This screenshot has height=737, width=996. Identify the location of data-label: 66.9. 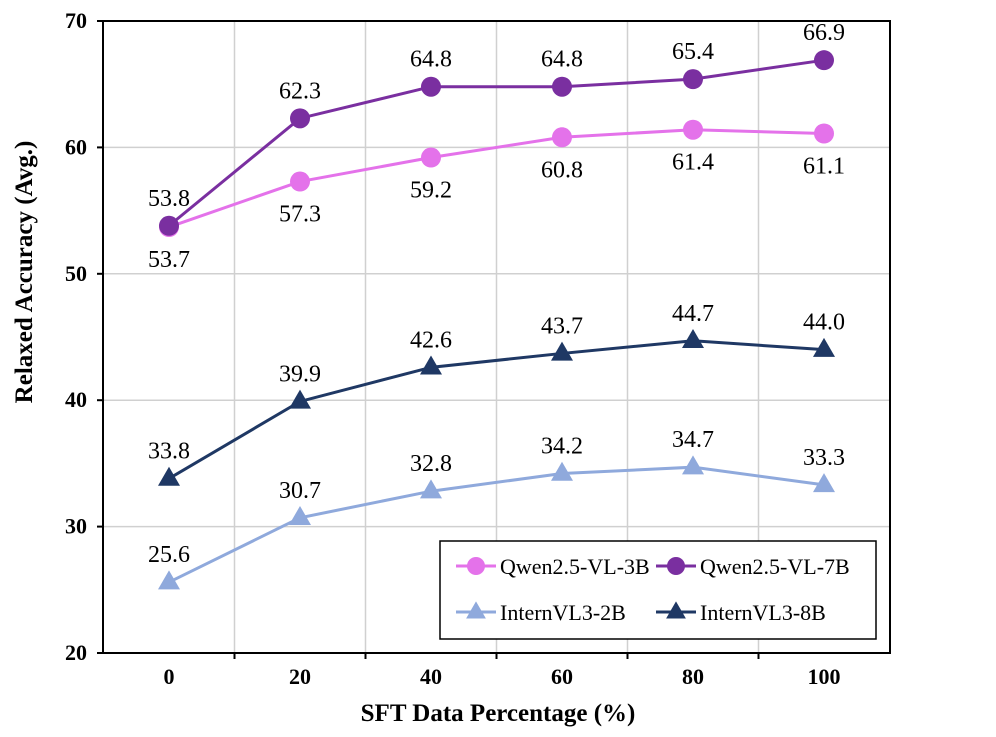
(824, 33).